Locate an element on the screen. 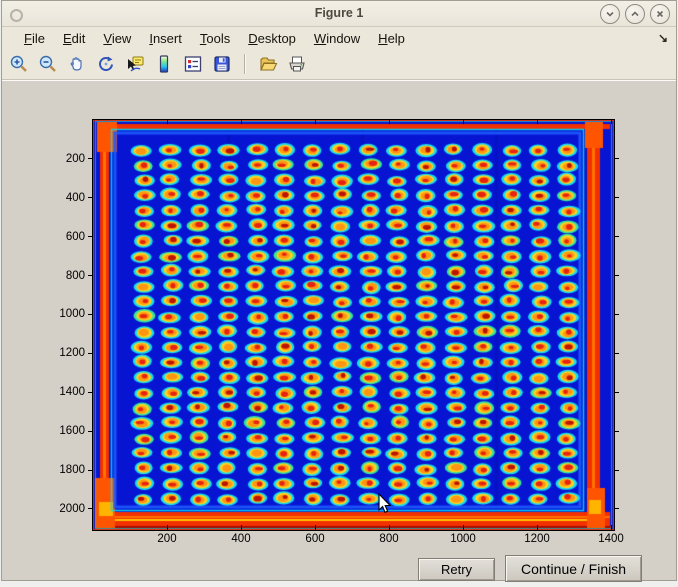 This screenshot has width=678, height=587. toolbar is located at coordinates (339, 64).